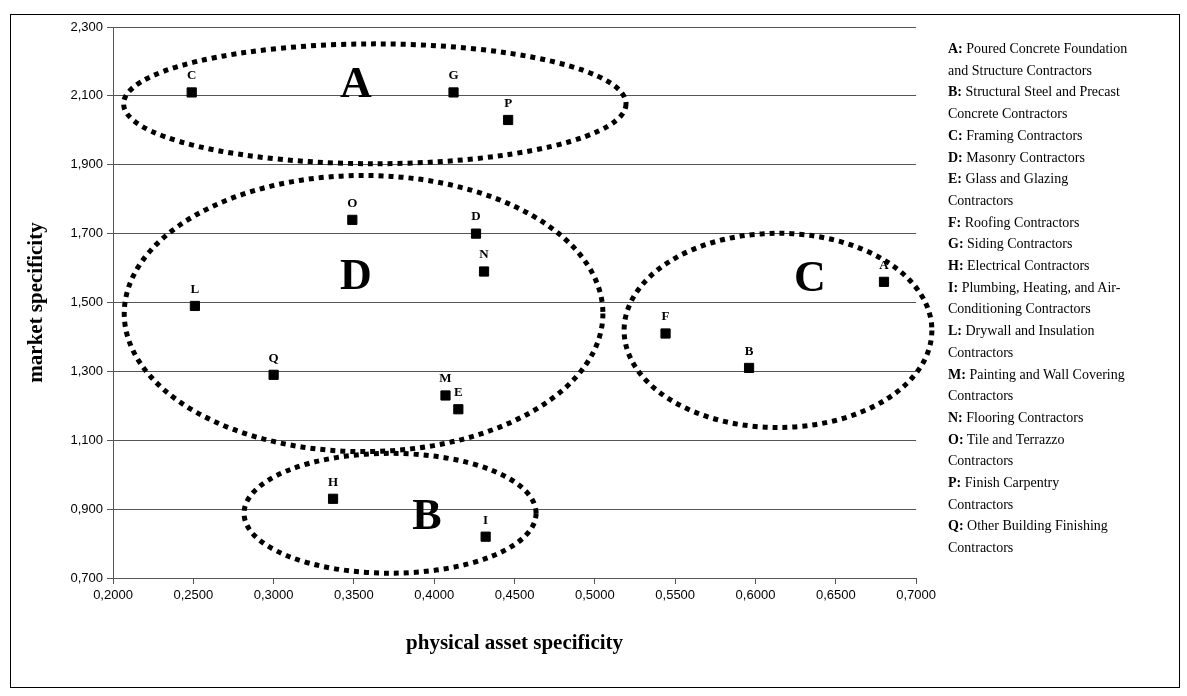 The width and height of the screenshot is (1187, 696). What do you see at coordinates (86, 439) in the screenshot?
I see `y-tick-label: 1,100` at bounding box center [86, 439].